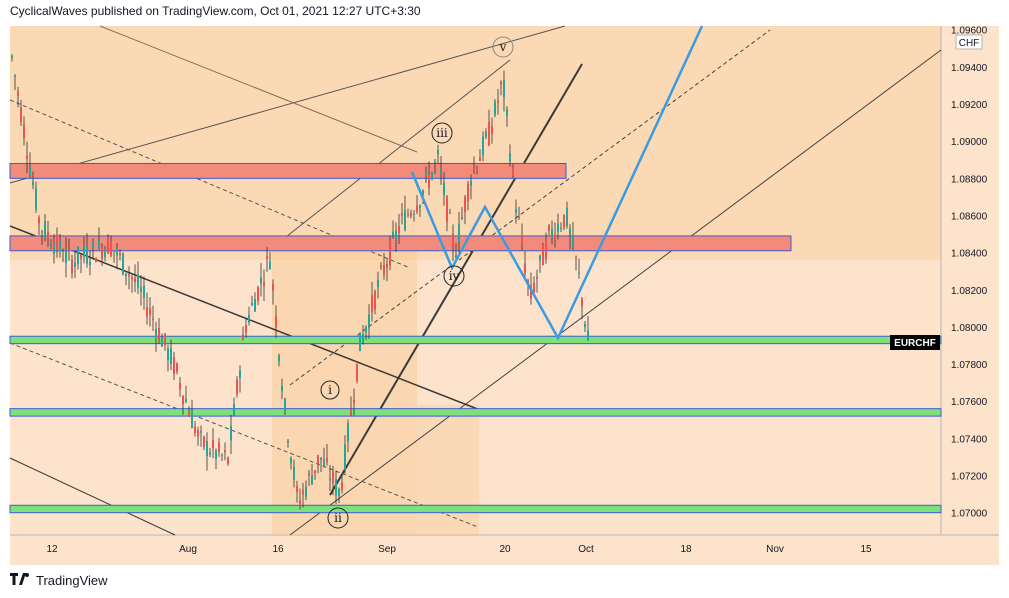 The width and height of the screenshot is (1009, 598). Describe the element at coordinates (92, 496) in the screenshot. I see `lower-channel-line` at that location.